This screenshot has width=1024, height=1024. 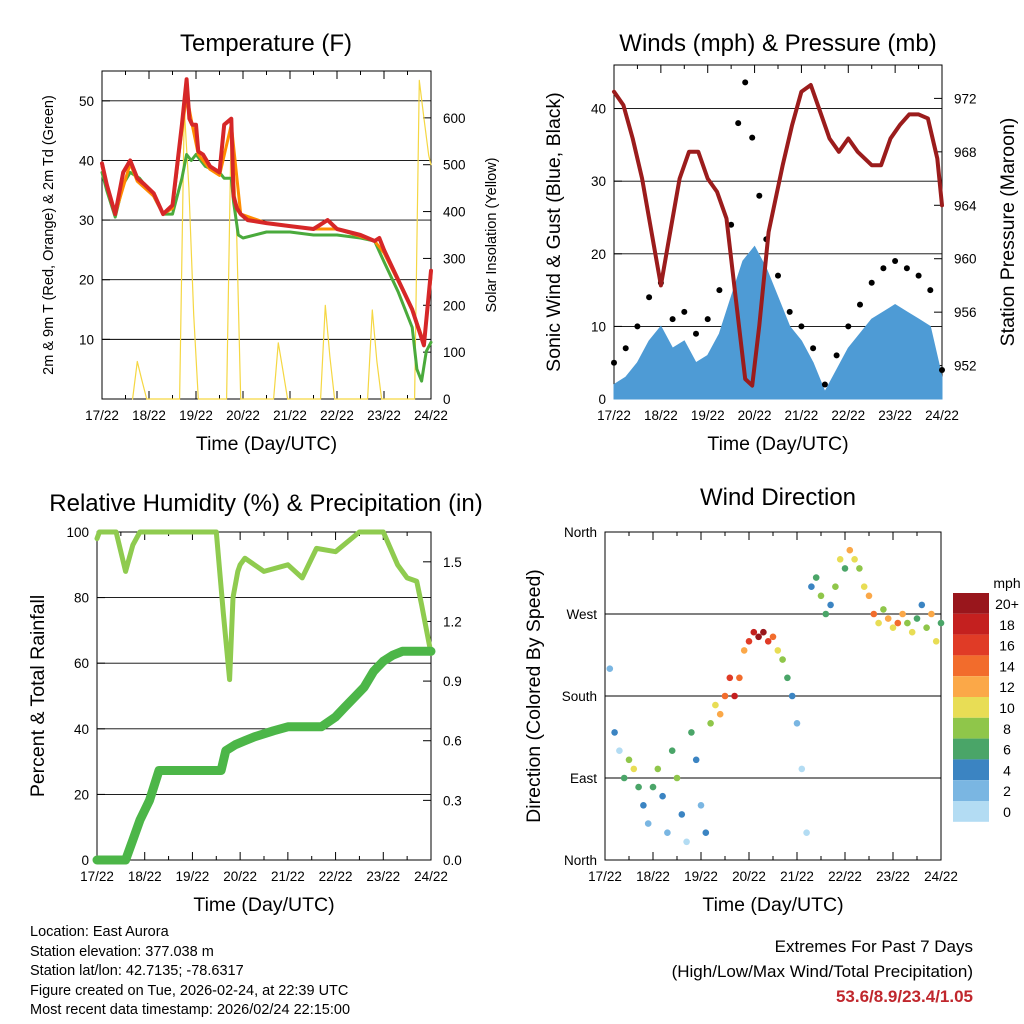 What do you see at coordinates (778, 322) in the screenshot?
I see `sonic-wind-area` at bounding box center [778, 322].